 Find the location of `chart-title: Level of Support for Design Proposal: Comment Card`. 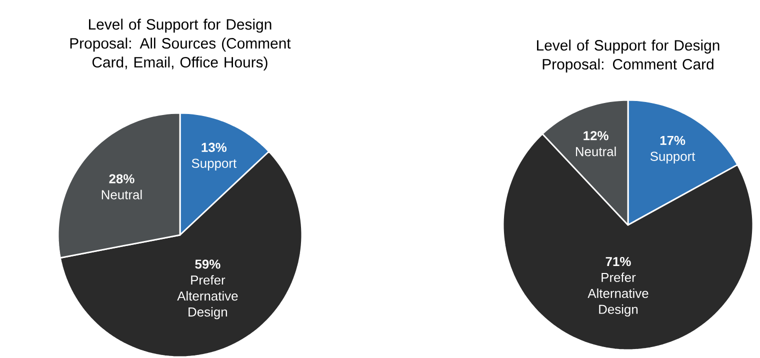

chart-title: Level of Support for Design Proposal: Comment Card is located at coordinates (628, 56).